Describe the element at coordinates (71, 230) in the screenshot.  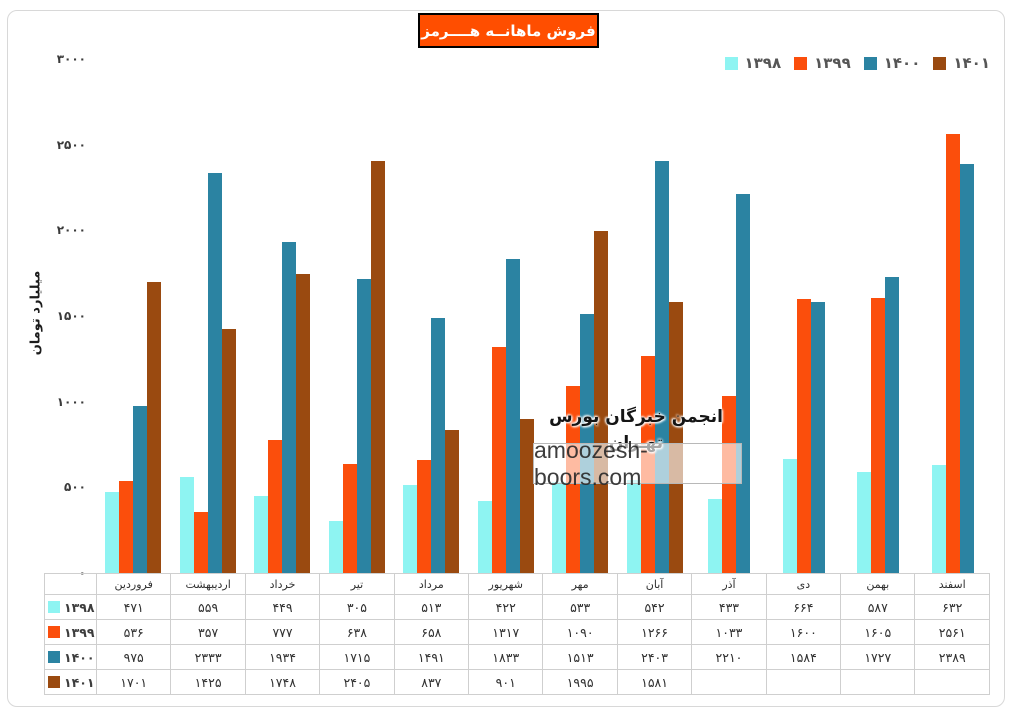
I see `y-tick-label: ۲۰۰۰` at that location.